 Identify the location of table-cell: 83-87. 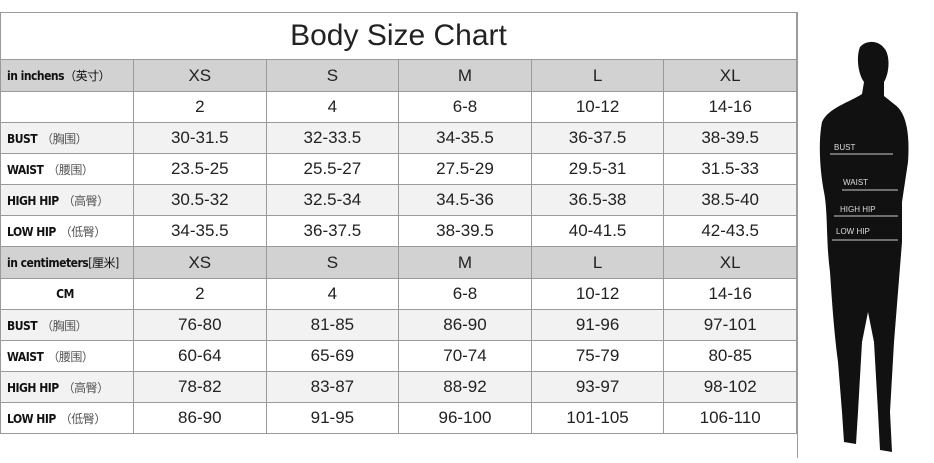
(332, 387).